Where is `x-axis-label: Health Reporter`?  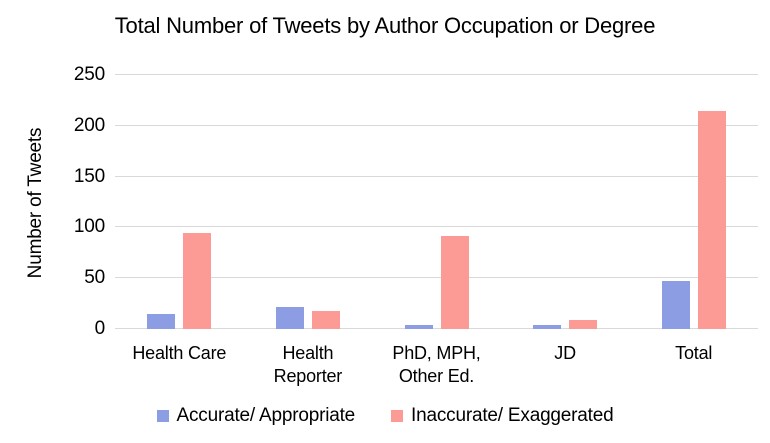
x-axis-label: Health Reporter is located at coordinates (308, 364).